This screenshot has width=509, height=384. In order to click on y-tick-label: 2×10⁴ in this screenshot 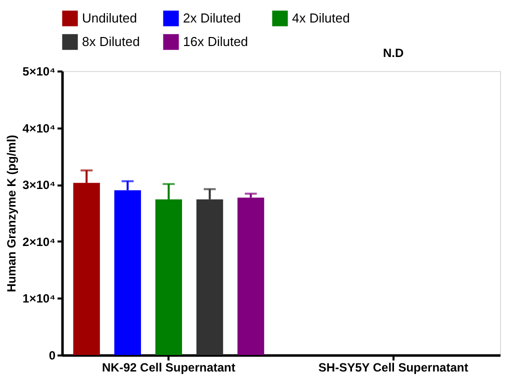, I will do `click(39, 241)`.